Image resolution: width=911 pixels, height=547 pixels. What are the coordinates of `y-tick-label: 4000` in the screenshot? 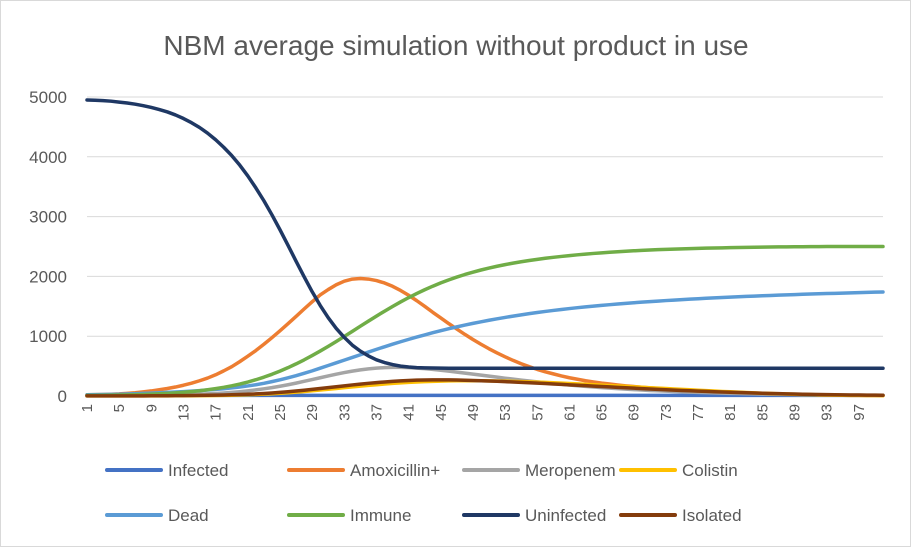 It's located at (48, 157).